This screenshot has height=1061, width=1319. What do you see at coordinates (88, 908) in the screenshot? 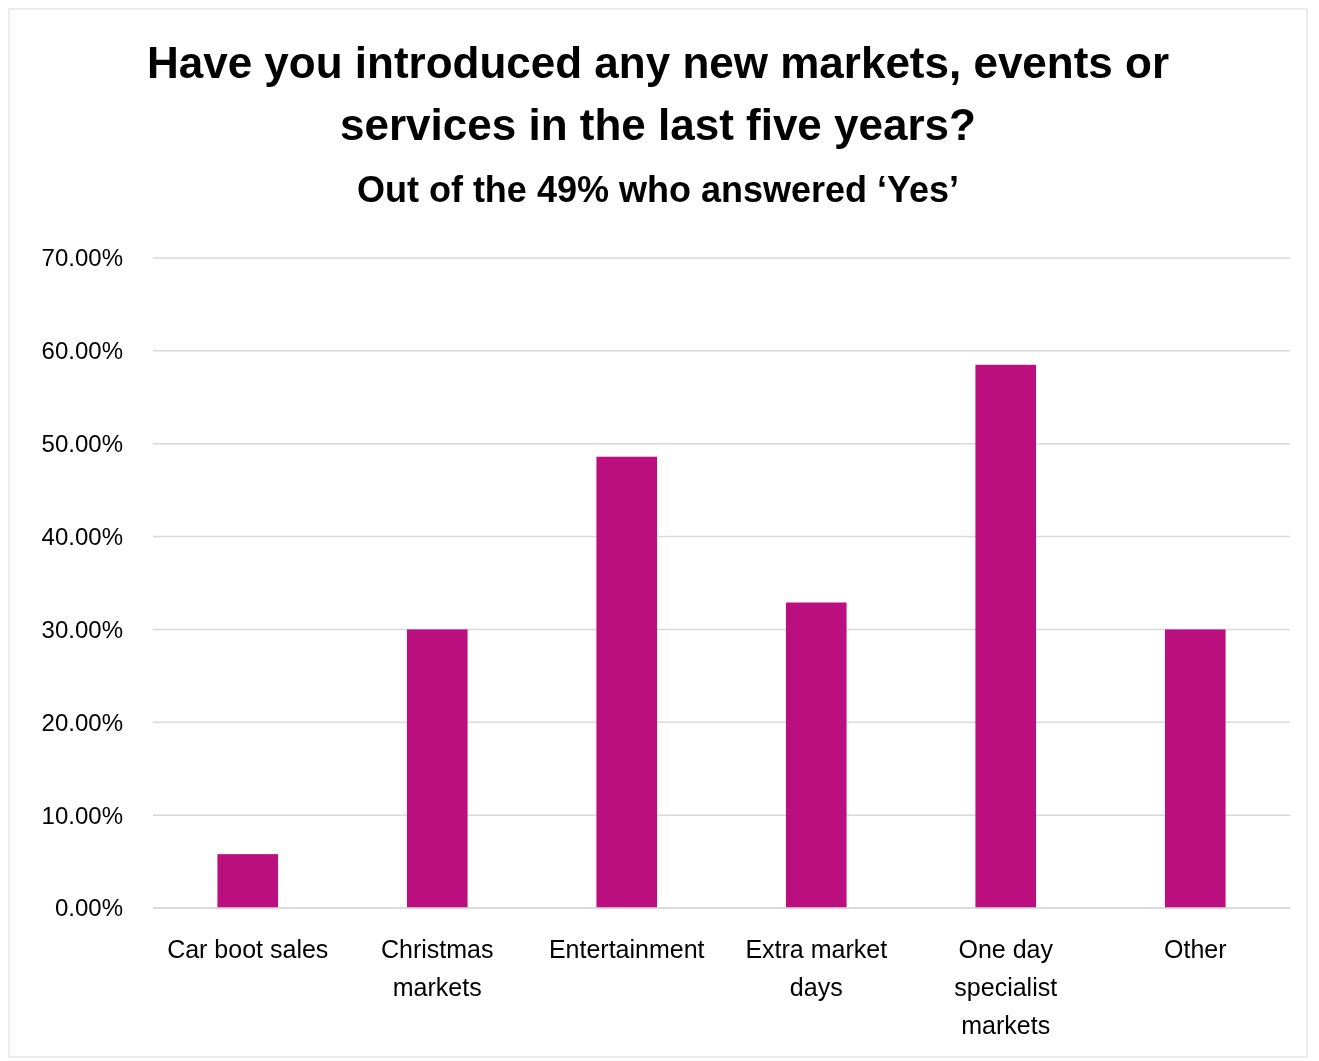
I see `y-tick-label: 0.00%` at bounding box center [88, 908].